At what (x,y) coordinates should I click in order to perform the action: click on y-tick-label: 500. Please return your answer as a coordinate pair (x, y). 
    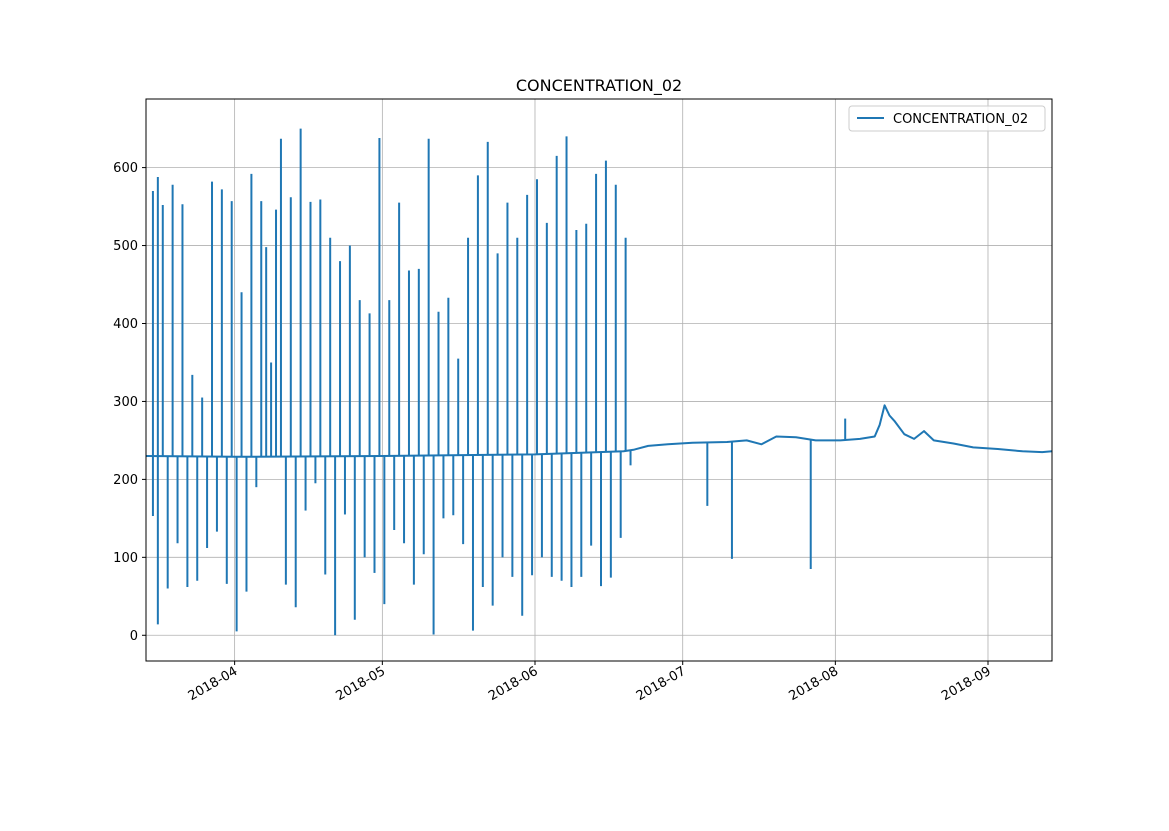
    Looking at the image, I should click on (125, 246).